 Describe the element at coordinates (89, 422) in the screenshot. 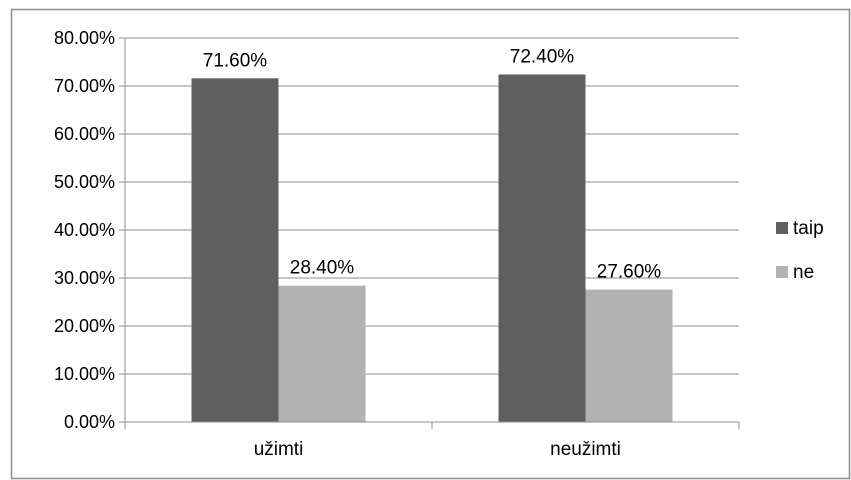

I see `y-tick-label: 0.00%` at that location.